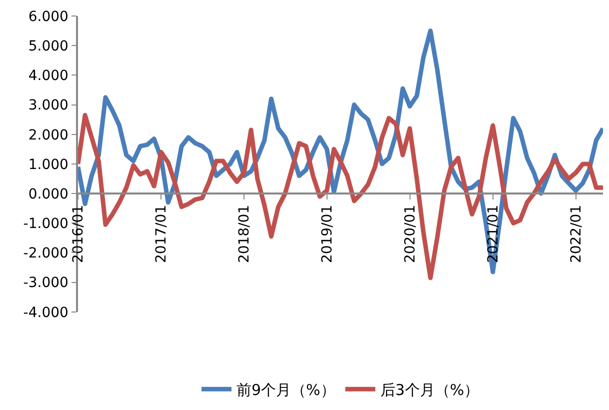  What do you see at coordinates (286, 390) in the screenshot?
I see `legend-label: 前9个月（%）` at bounding box center [286, 390].